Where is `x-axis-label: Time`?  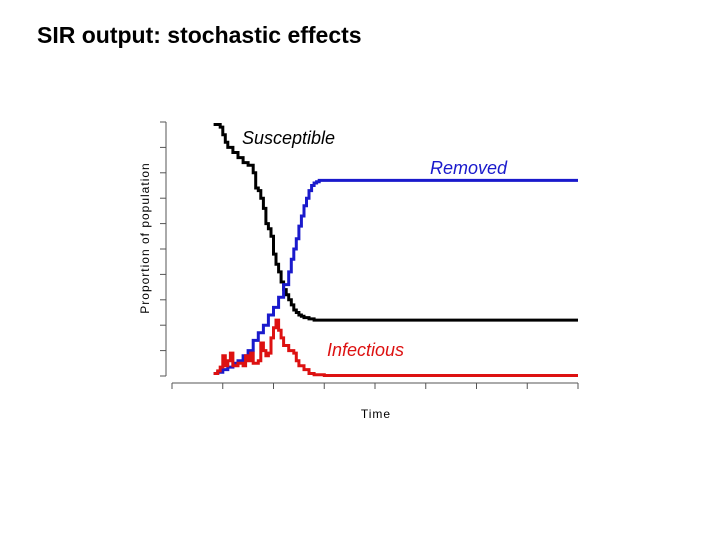 x-axis-label: Time is located at coordinates (376, 414).